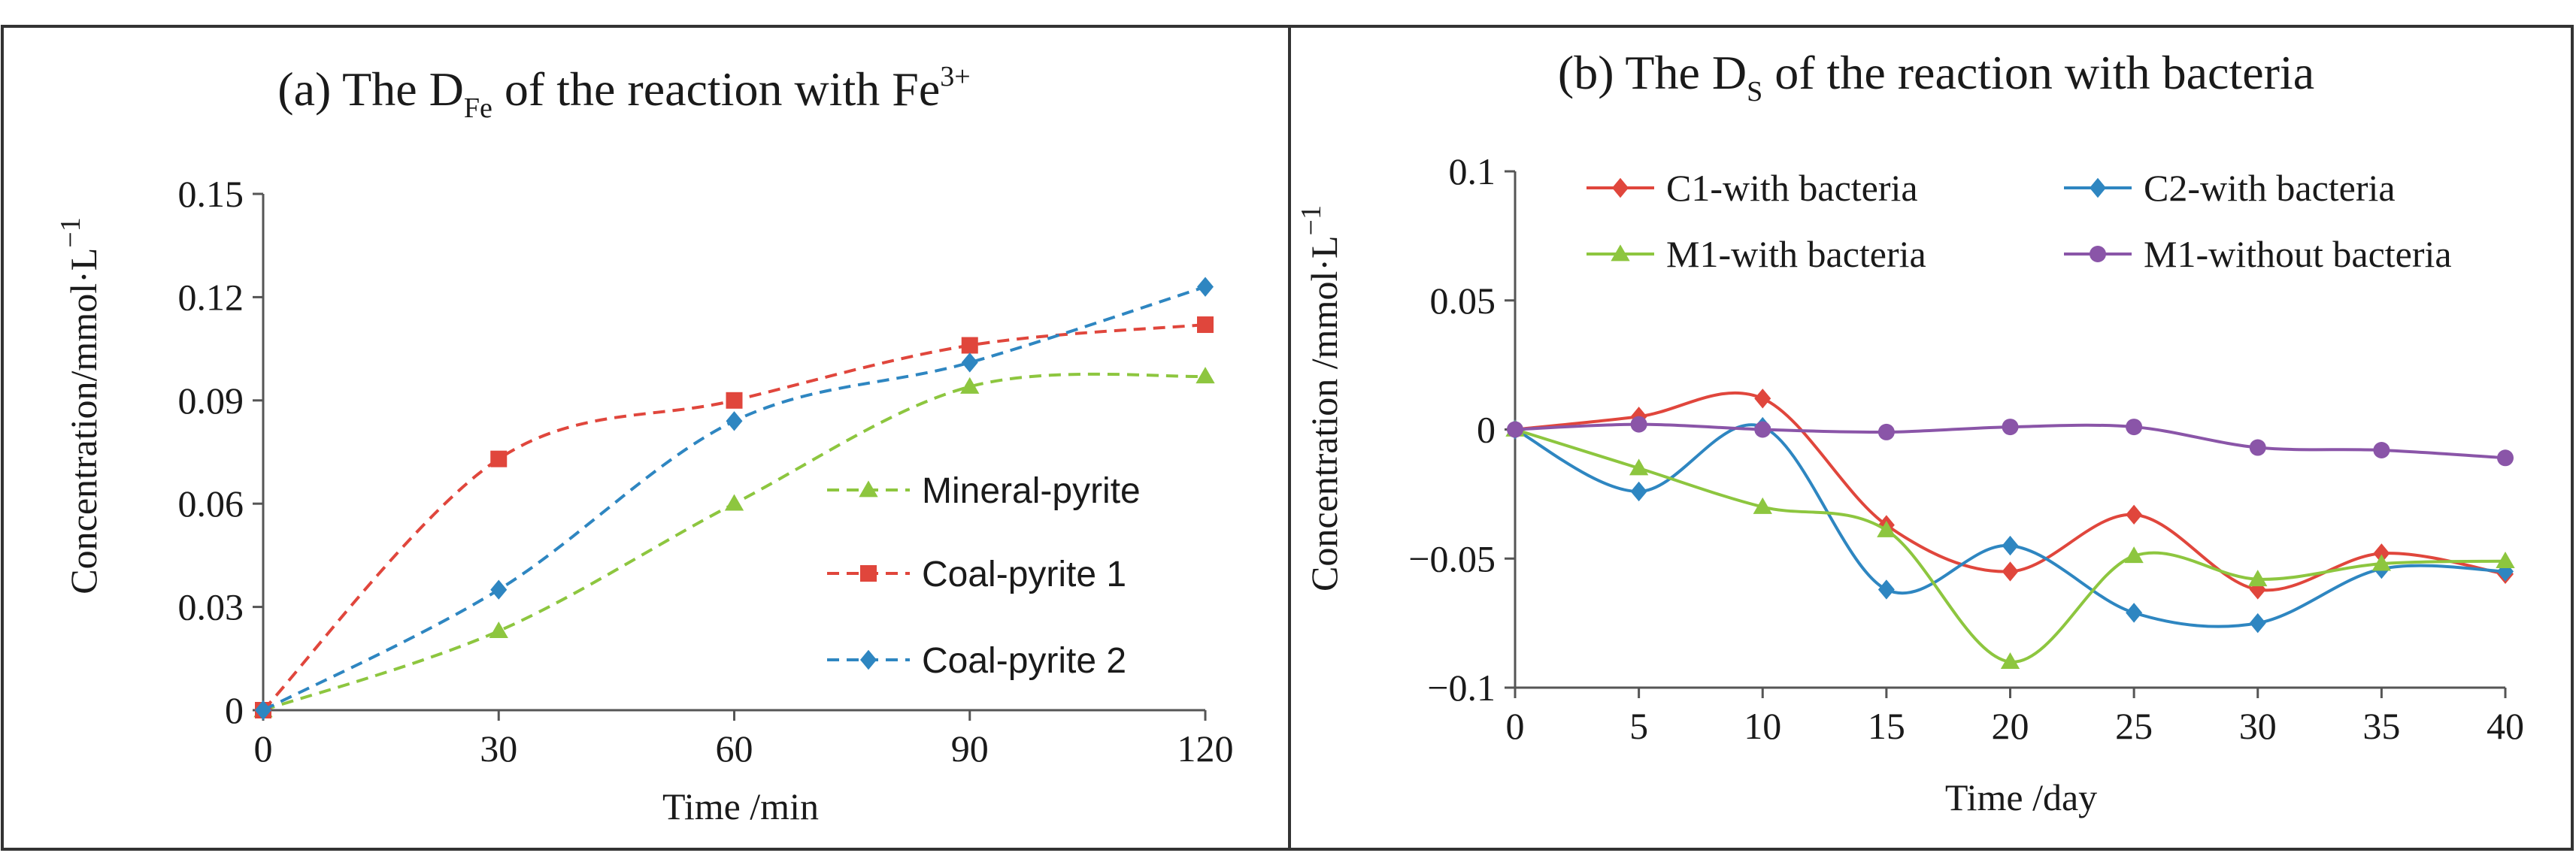  Describe the element at coordinates (1796, 254) in the screenshot. I see `panel-b-legend-label: M1-with bacteria` at that location.